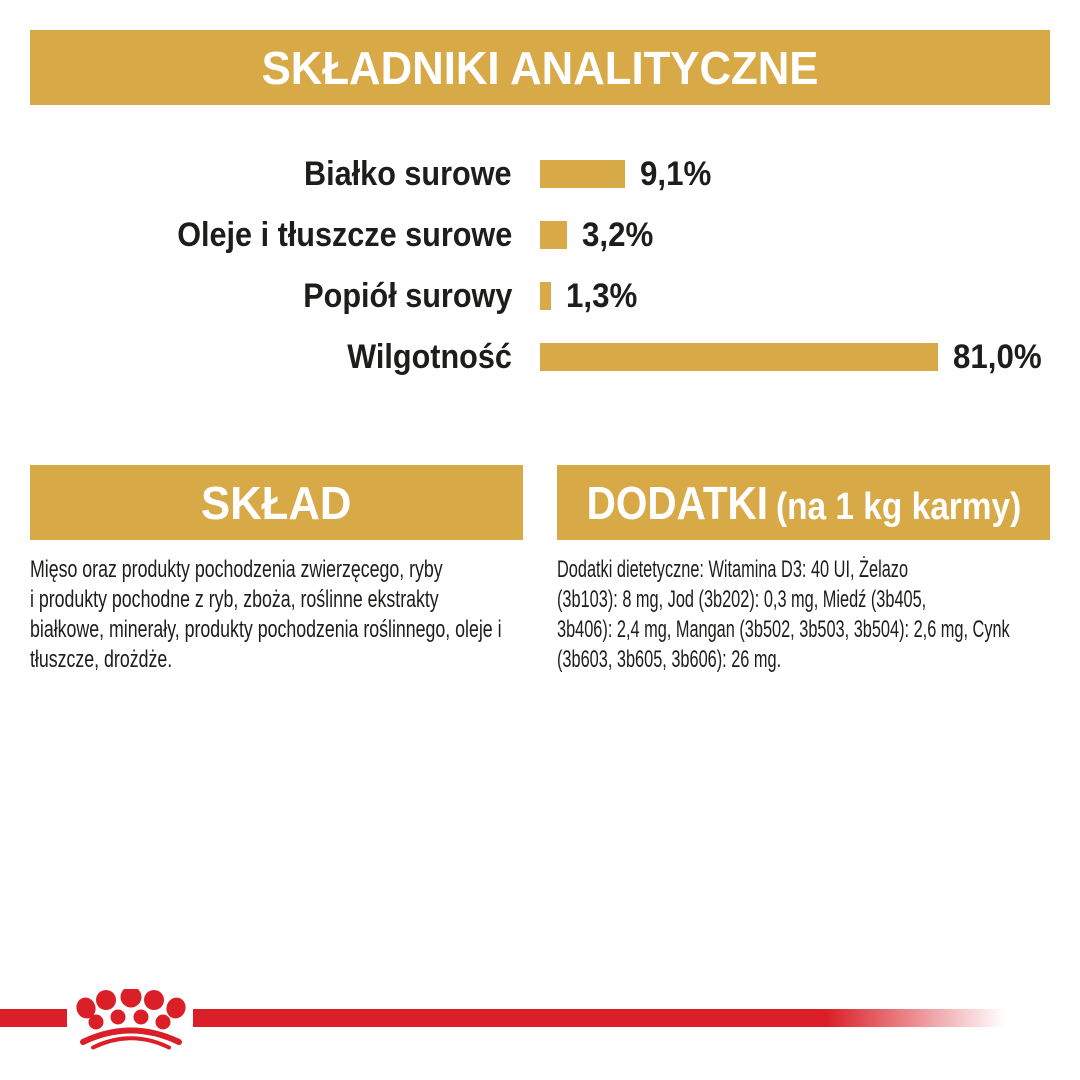 Image resolution: width=1080 pixels, height=1080 pixels. I want to click on analytical-constituents-title: SKŁADNIKI ANALITYCZNE, so click(540, 67).